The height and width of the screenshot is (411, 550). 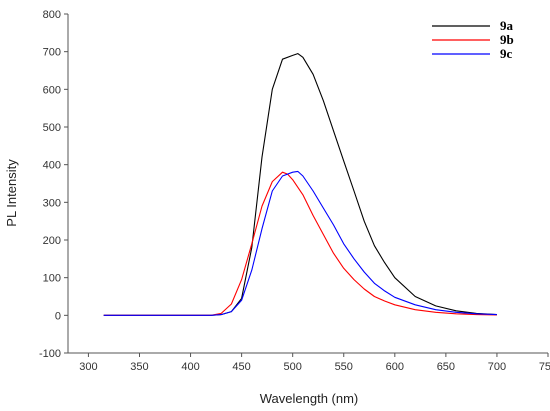 I want to click on y-axis-title: PL Intensity, so click(x=11, y=193).